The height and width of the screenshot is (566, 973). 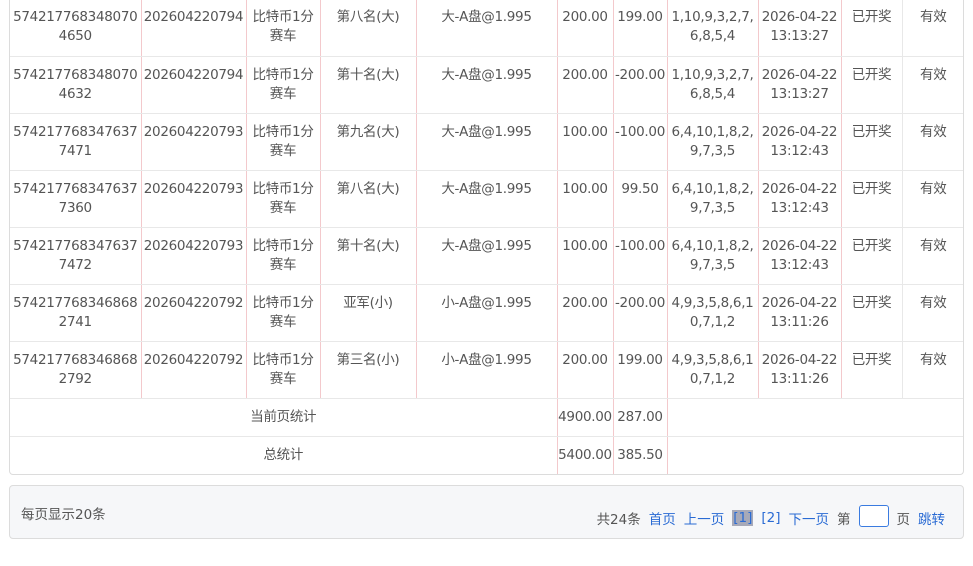 I want to click on bet-content-cell: 小-A盘@1.995, so click(x=487, y=313).